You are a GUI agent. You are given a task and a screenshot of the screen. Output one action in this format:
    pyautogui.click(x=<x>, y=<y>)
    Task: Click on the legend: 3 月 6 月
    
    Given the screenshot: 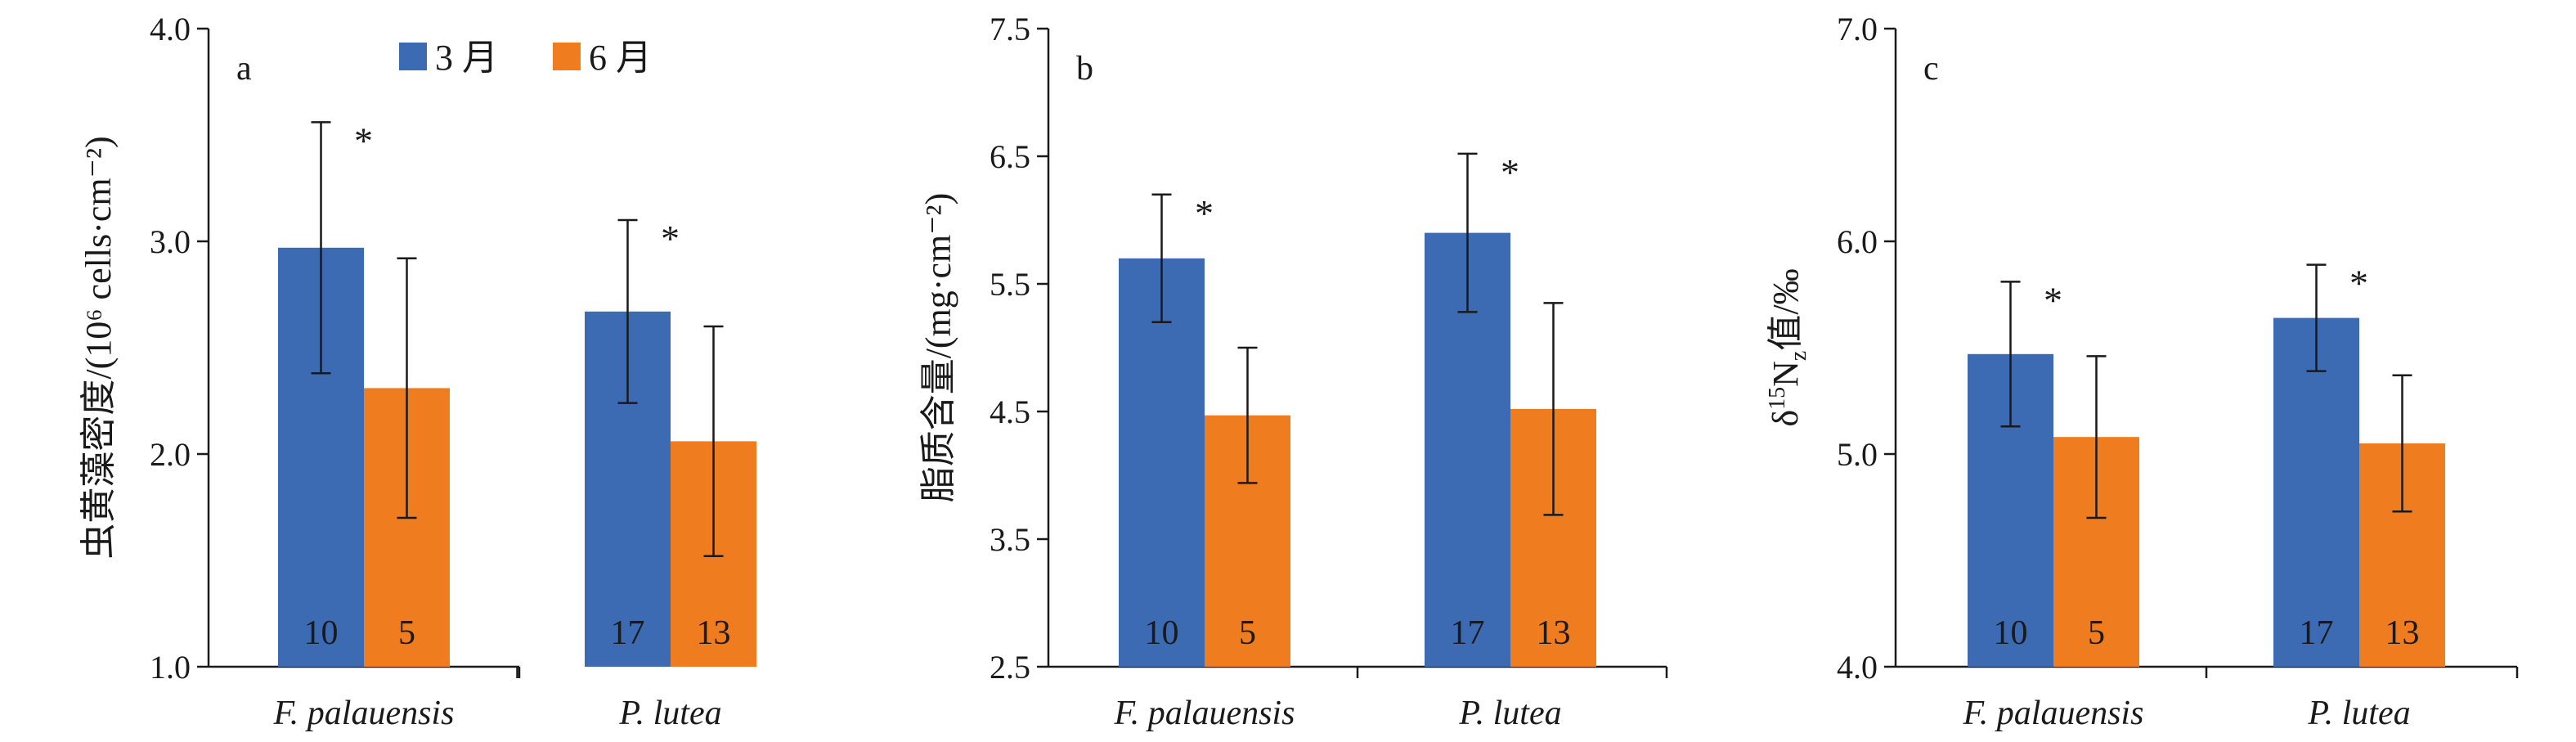 What is the action you would take?
    pyautogui.click(x=525, y=58)
    